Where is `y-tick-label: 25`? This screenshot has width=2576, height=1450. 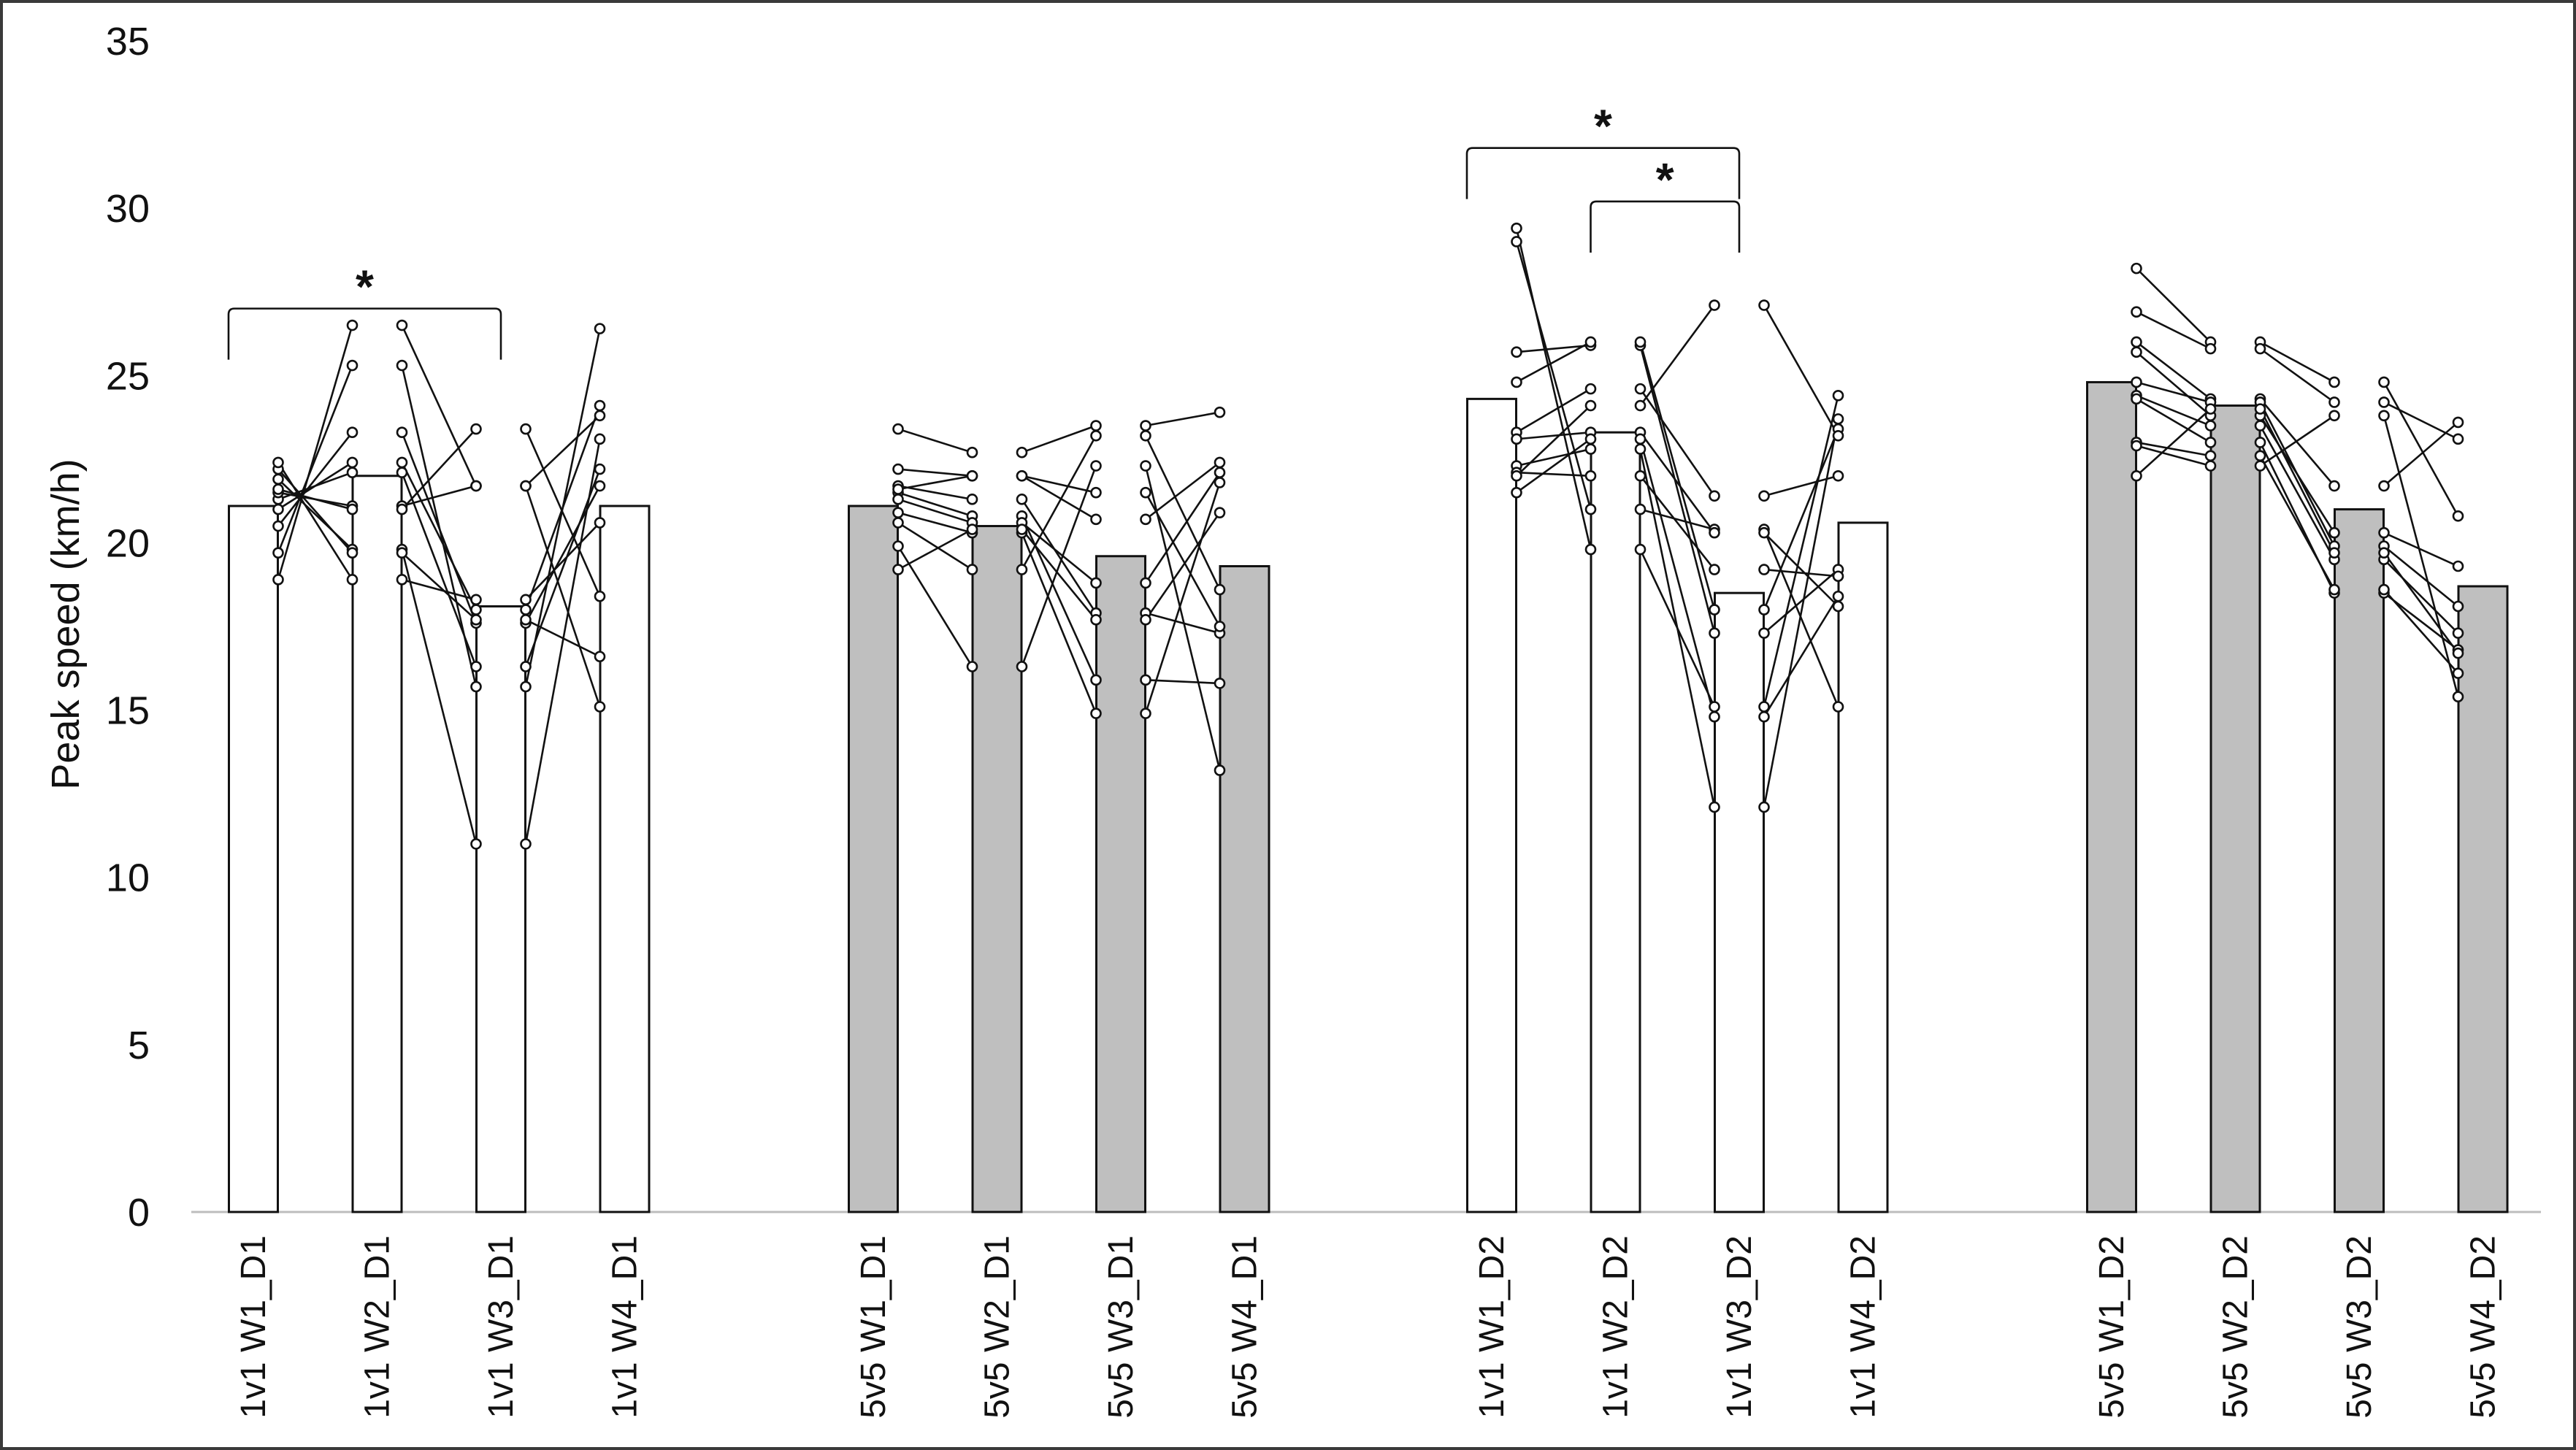 y-tick-label: 25 is located at coordinates (128, 376).